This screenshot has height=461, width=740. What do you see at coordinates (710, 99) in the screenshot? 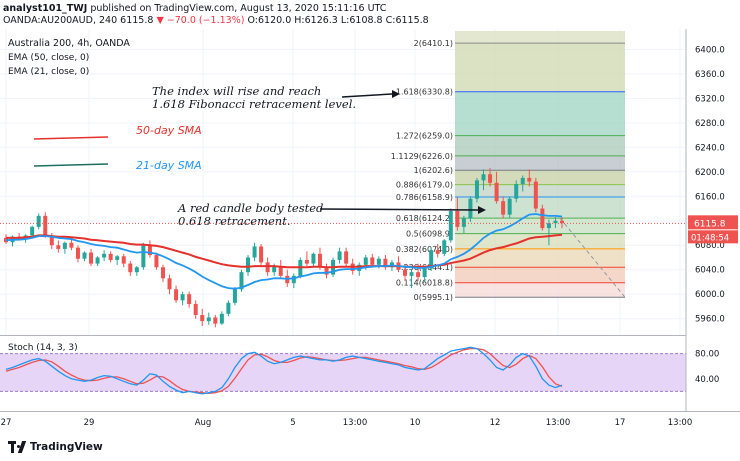
I see `y-tick-label: 6320.0` at bounding box center [710, 99].